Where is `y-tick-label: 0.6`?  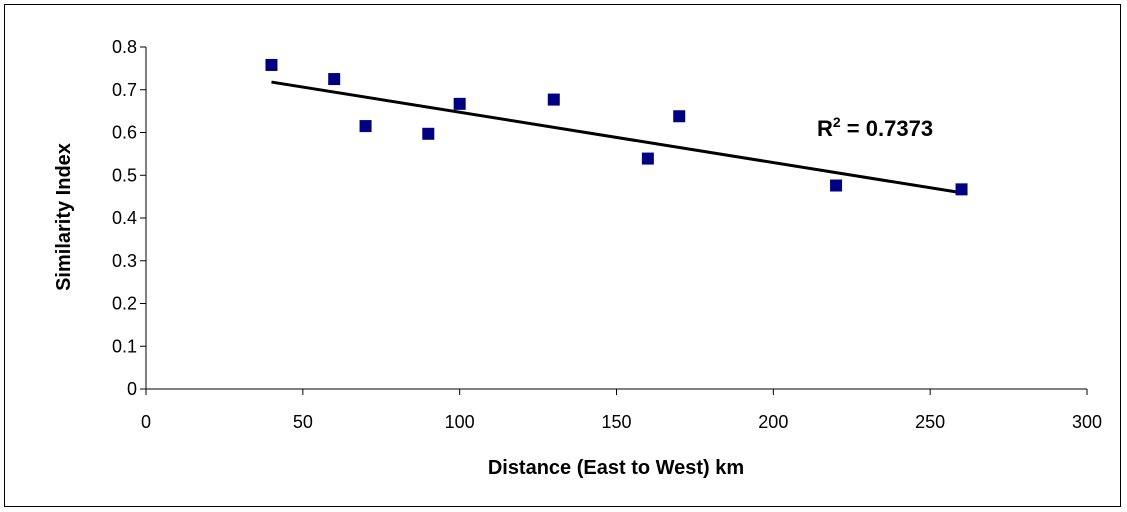 y-tick-label: 0.6 is located at coordinates (124, 133).